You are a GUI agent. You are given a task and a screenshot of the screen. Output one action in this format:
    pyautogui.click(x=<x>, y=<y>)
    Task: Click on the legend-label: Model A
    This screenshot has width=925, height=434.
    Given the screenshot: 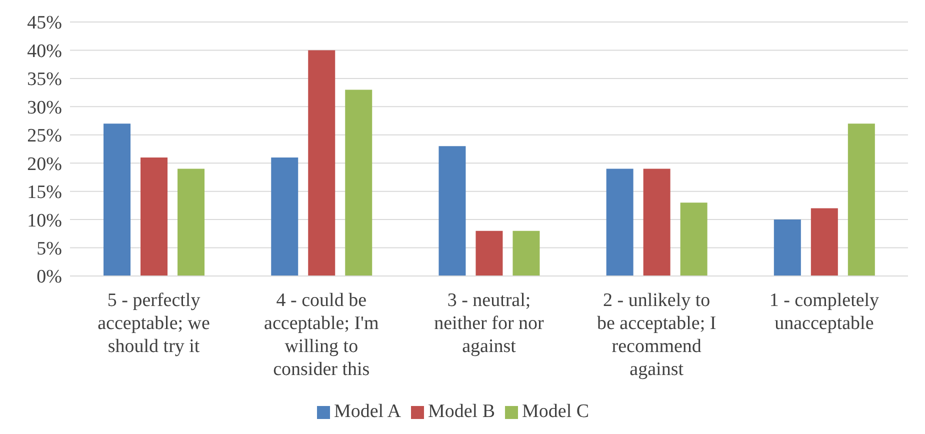 What is the action you would take?
    pyautogui.click(x=367, y=411)
    